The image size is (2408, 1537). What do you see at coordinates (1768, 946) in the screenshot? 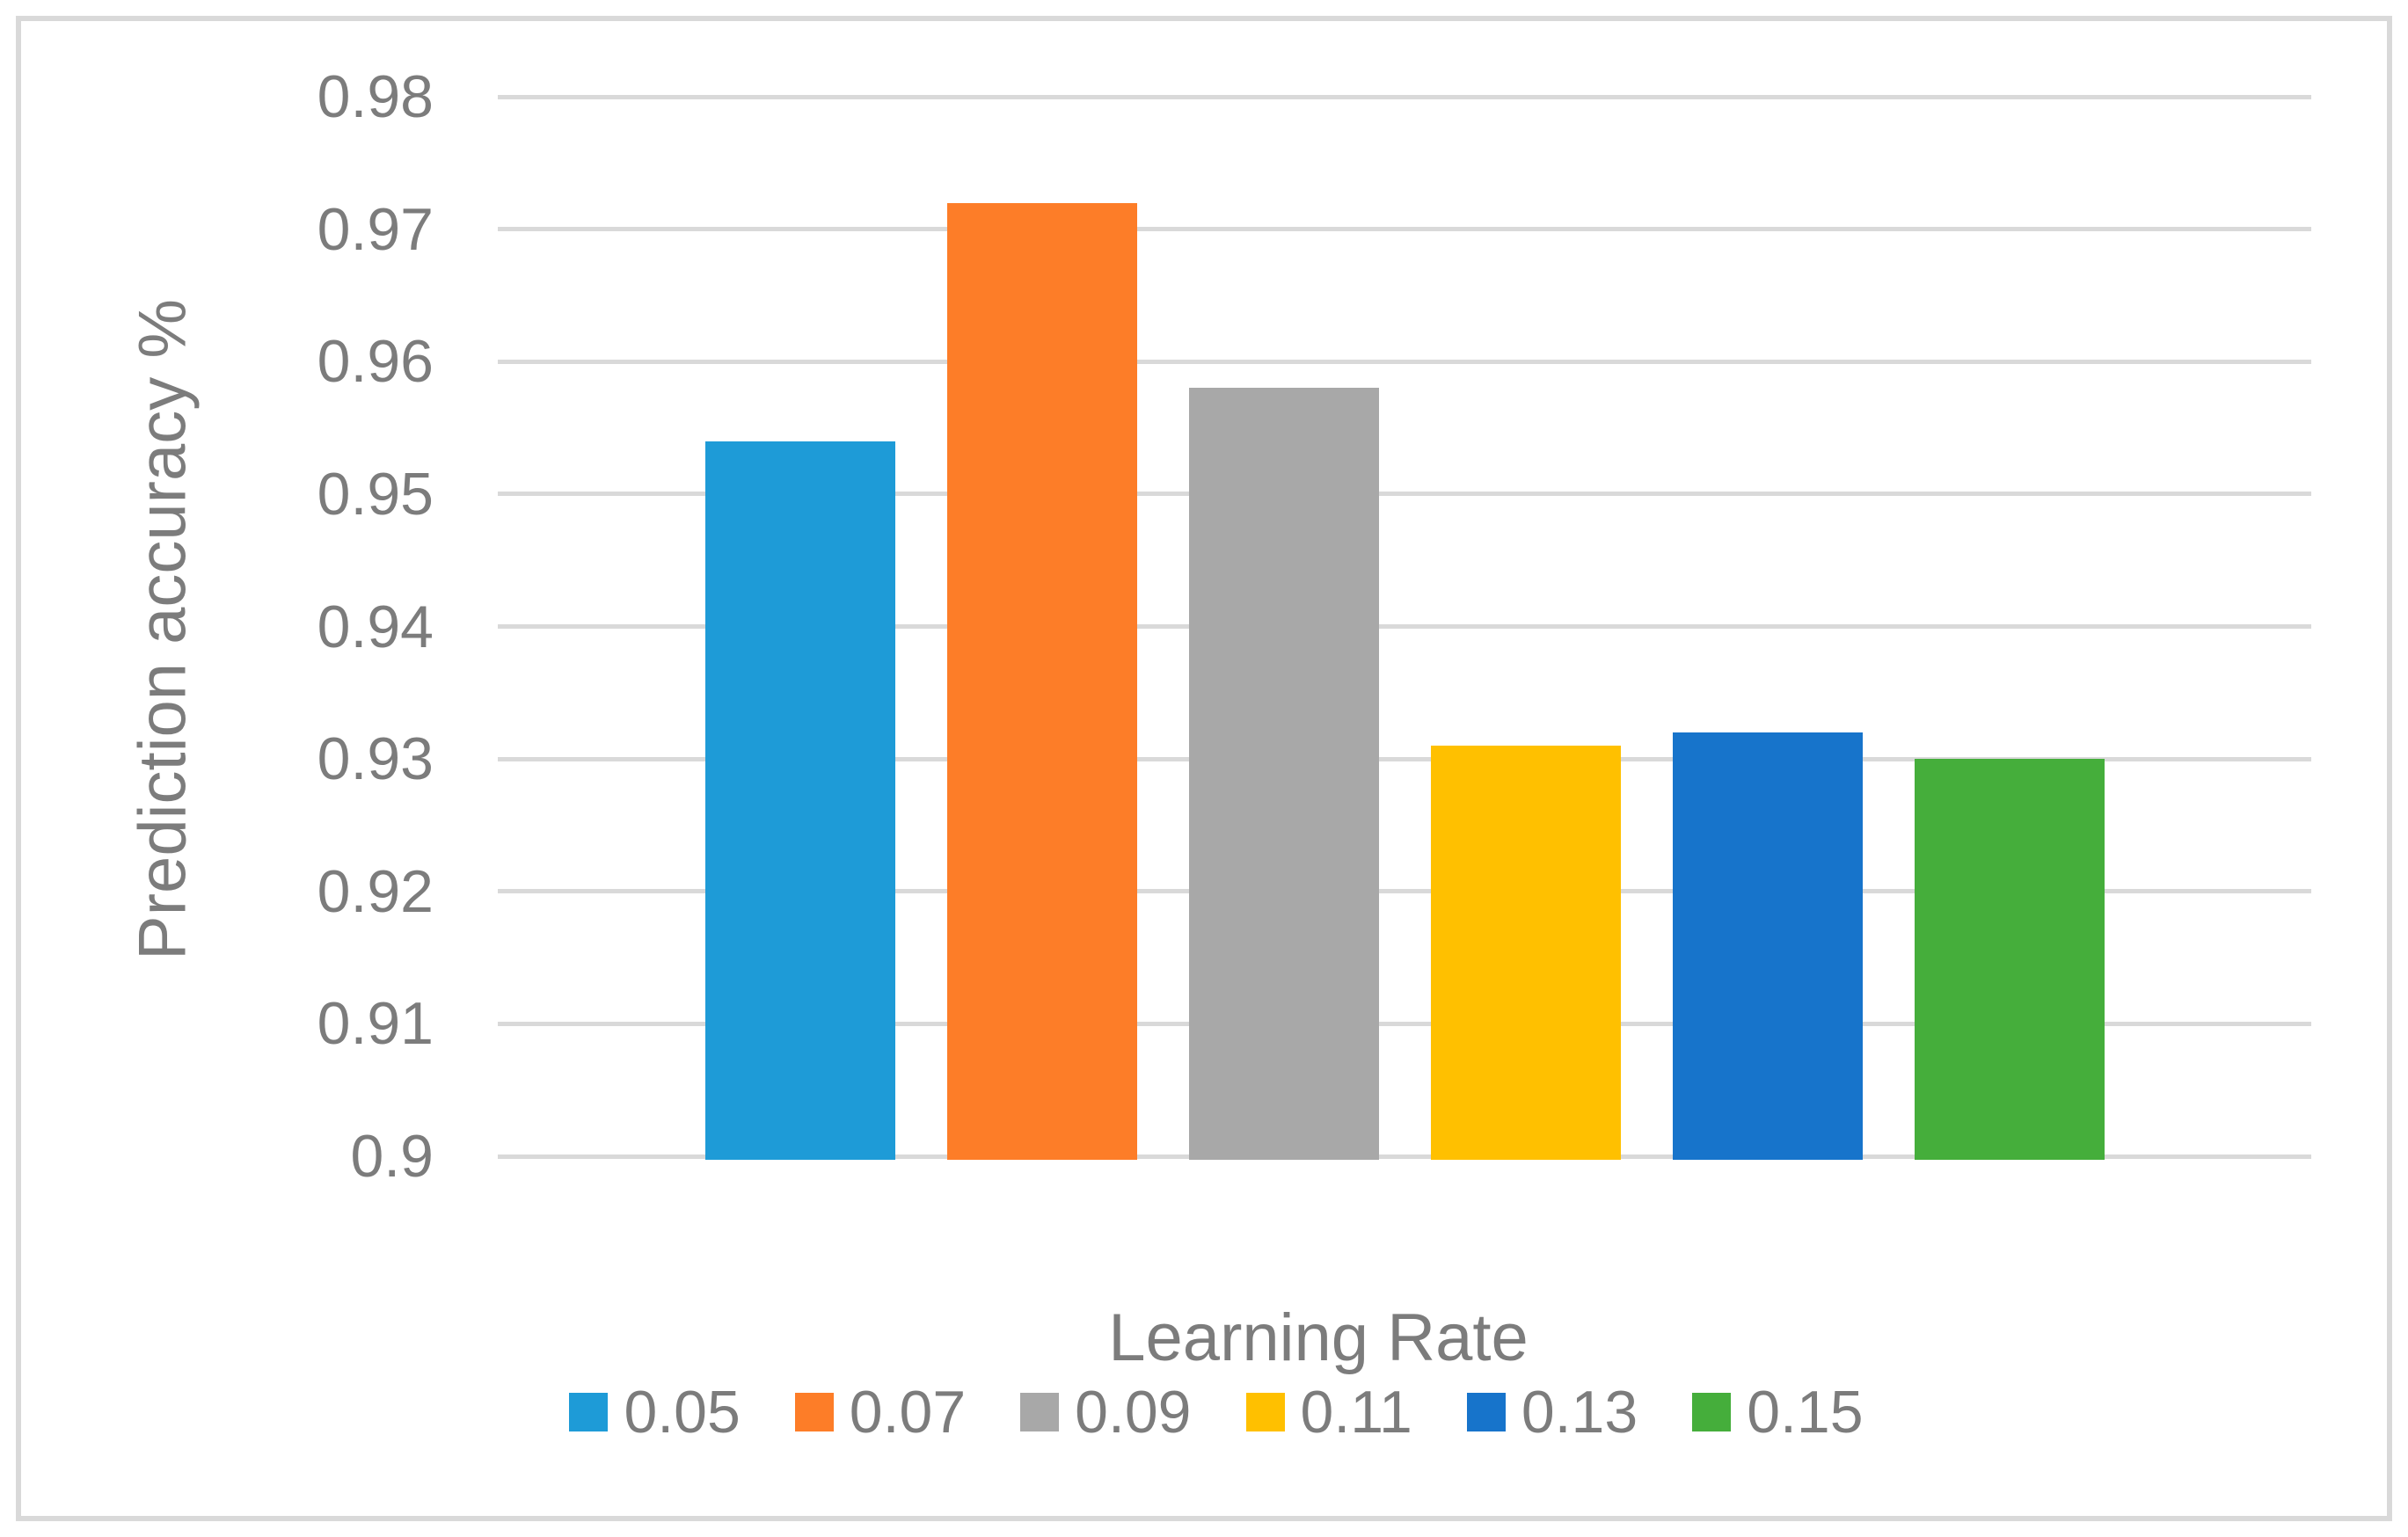
I see `bar-0.13` at bounding box center [1768, 946].